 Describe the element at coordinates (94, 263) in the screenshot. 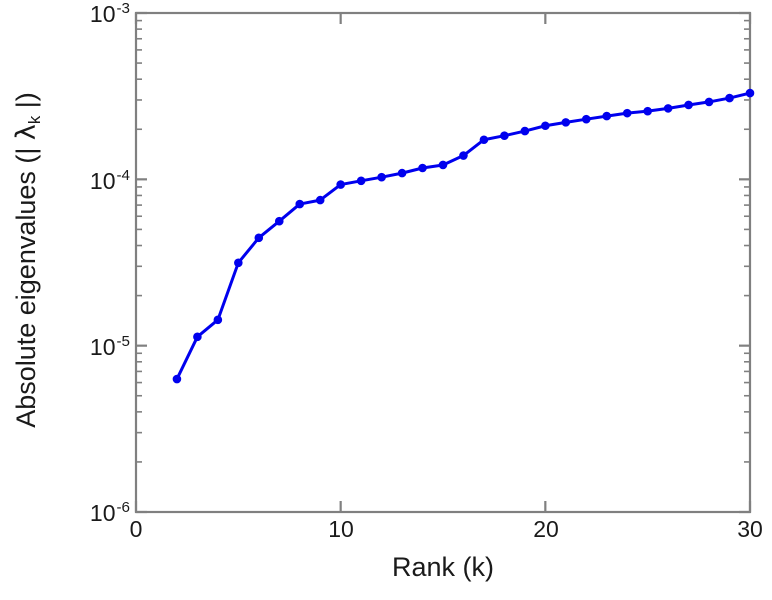

I see `y-tick-label-group: 10⁻³ 10⁻⁴ 10⁻⁵ 10⁻⁶` at that location.